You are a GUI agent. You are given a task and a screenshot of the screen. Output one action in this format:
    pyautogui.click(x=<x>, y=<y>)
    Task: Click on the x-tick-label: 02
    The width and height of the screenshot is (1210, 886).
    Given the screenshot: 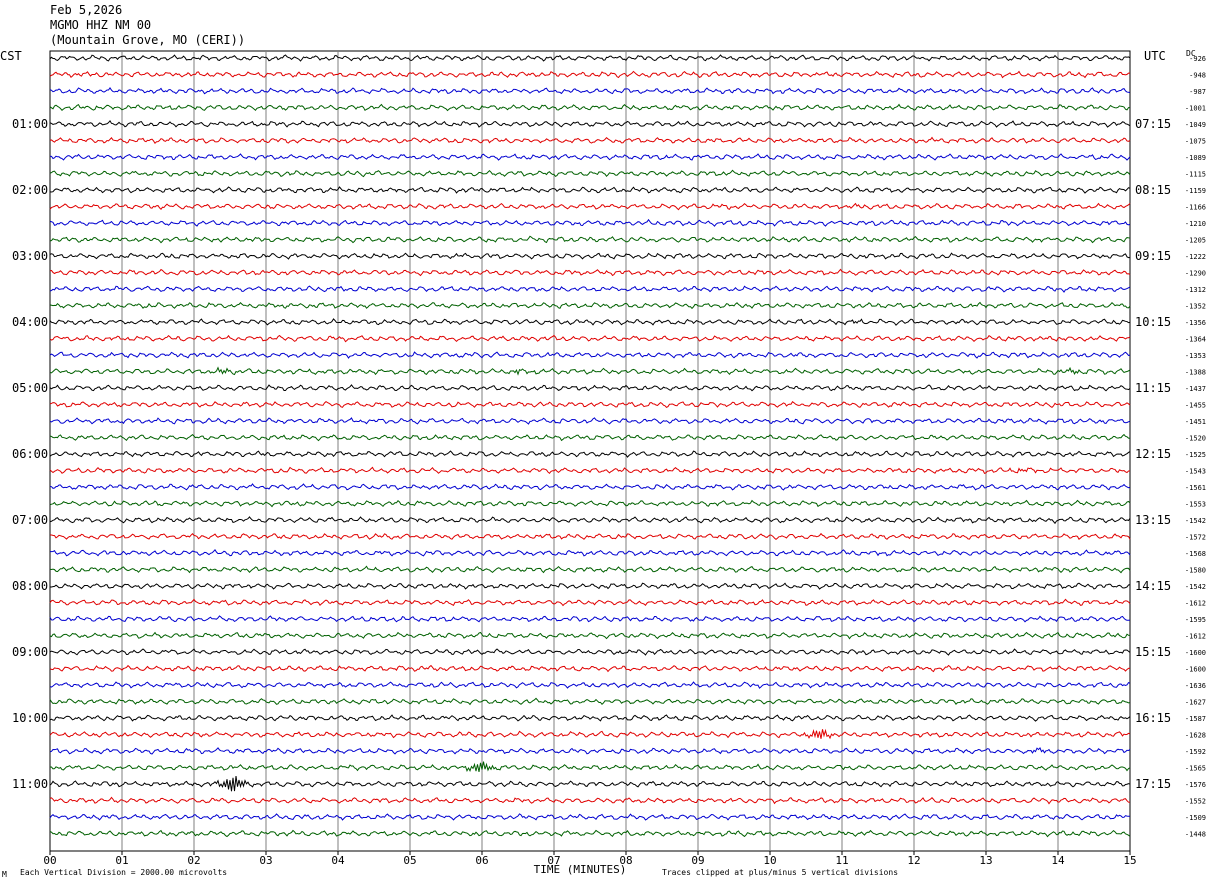 What is the action you would take?
    pyautogui.click(x=193, y=860)
    